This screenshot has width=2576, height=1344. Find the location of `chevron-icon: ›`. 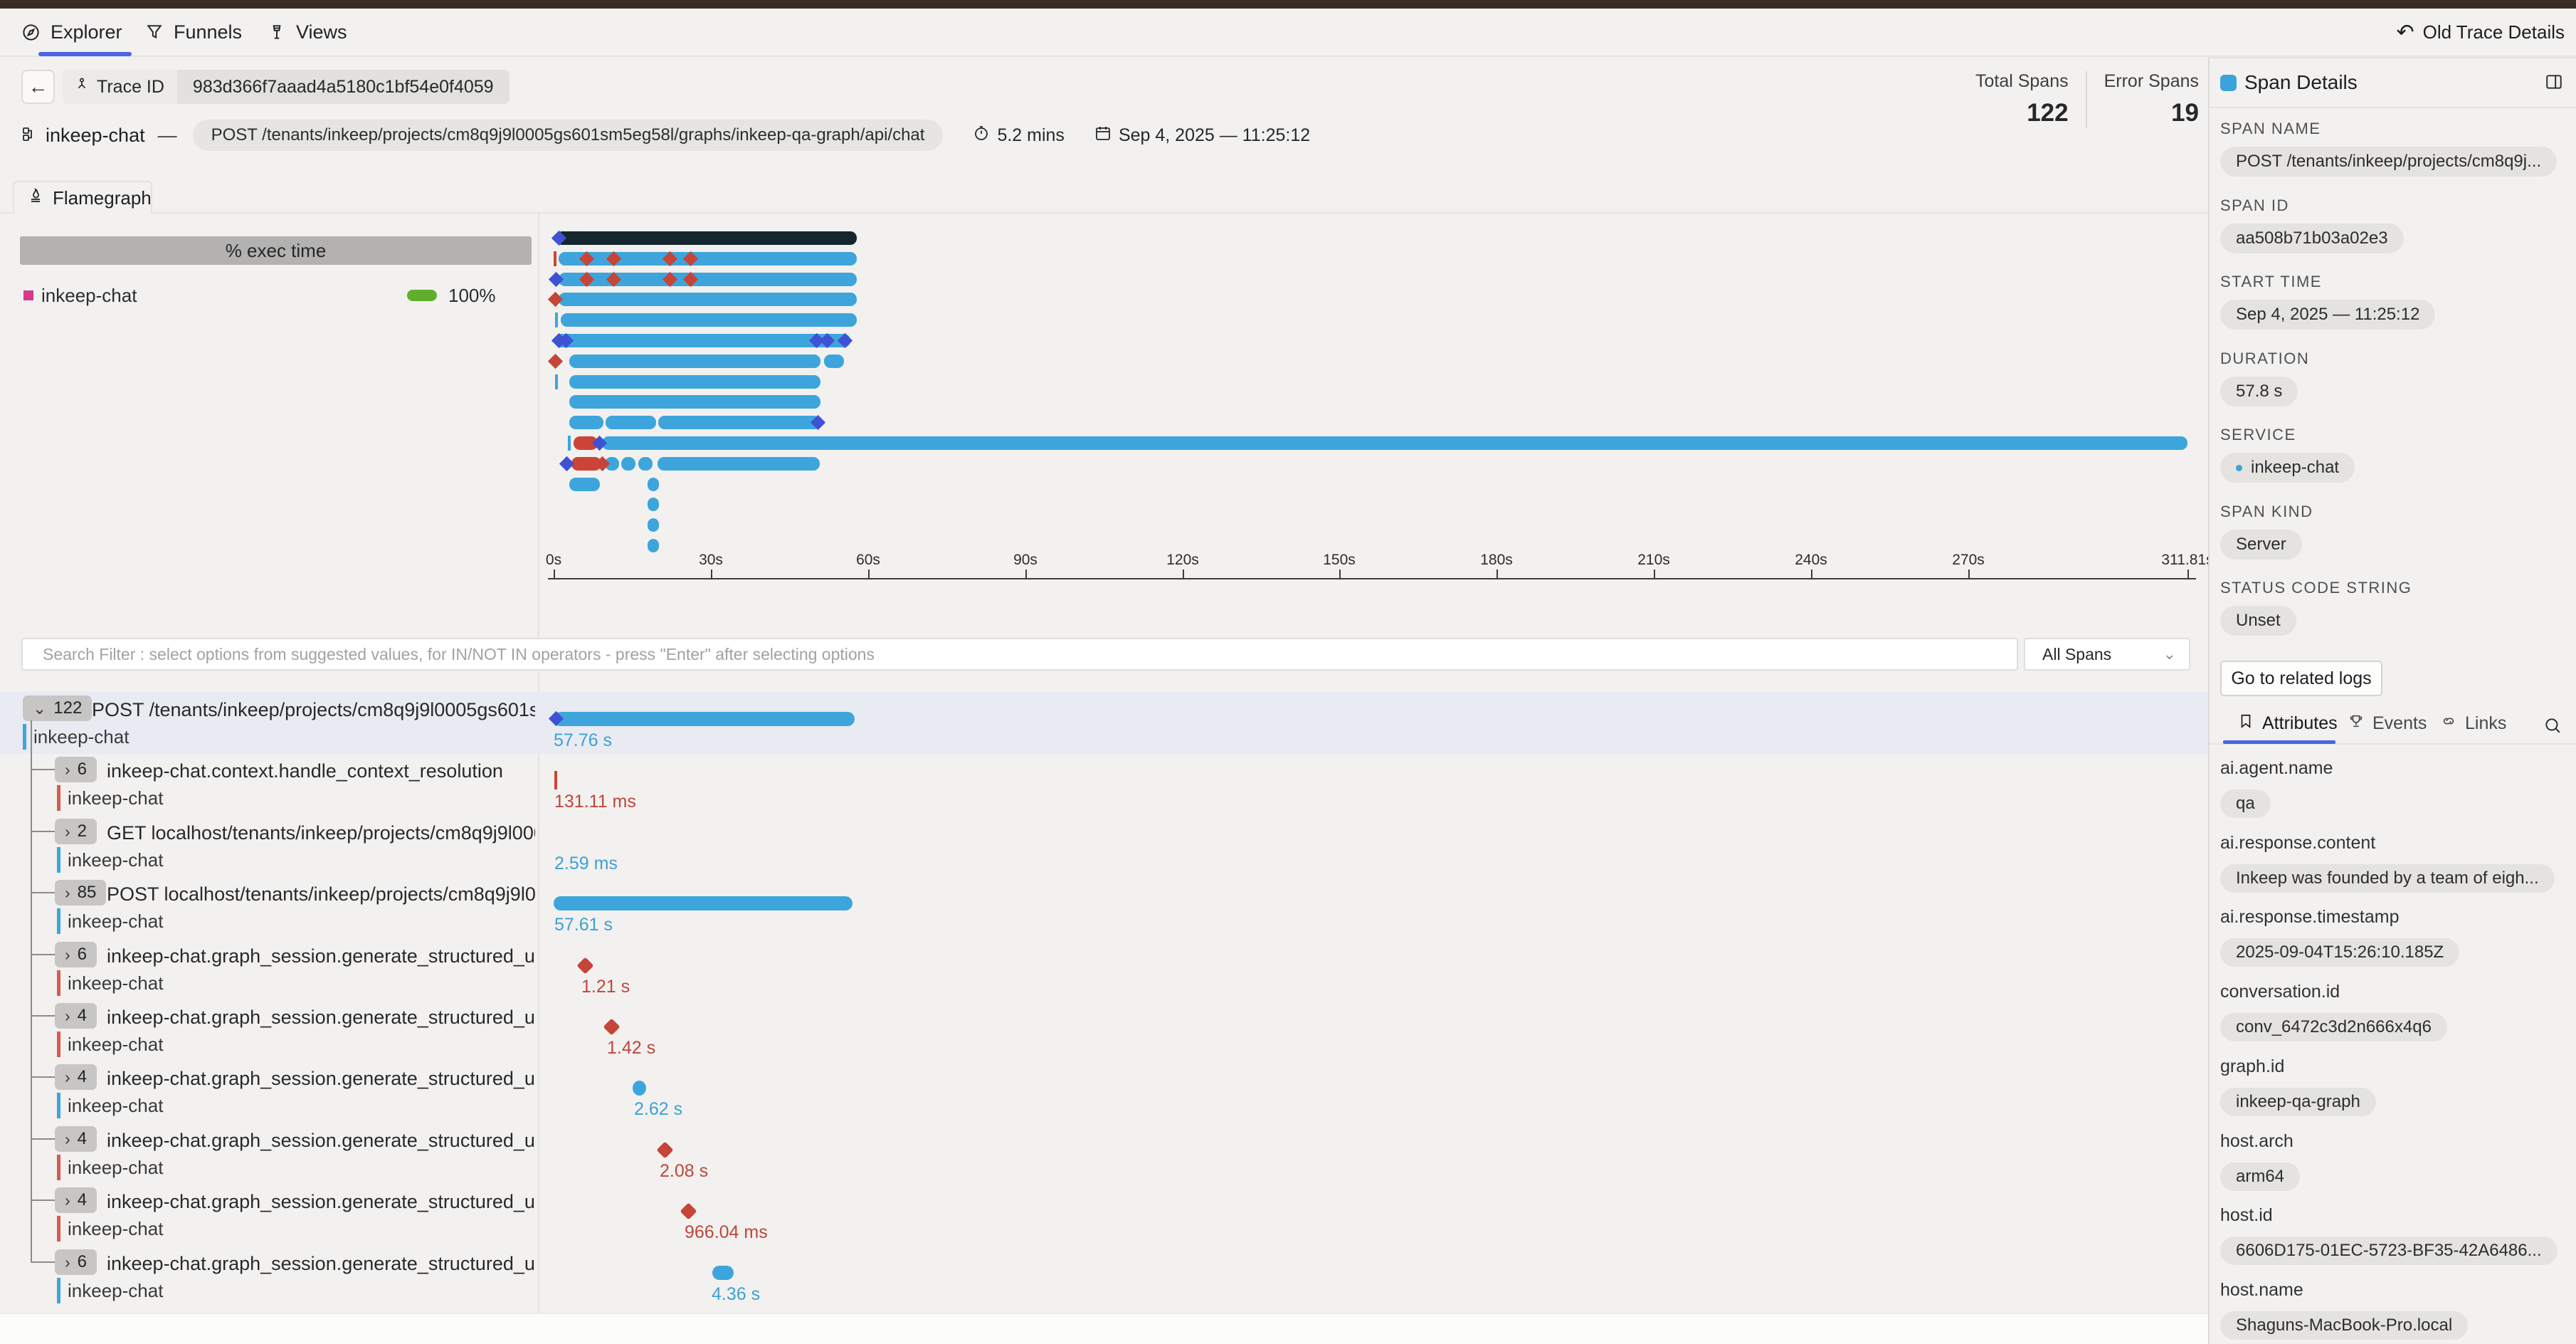

chevron-icon: › is located at coordinates (67, 954).